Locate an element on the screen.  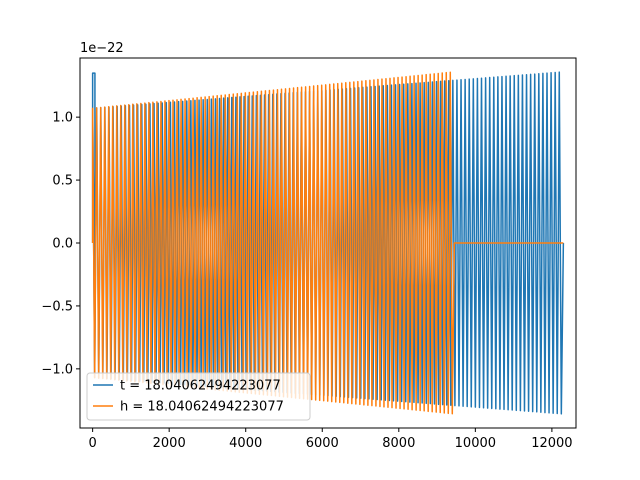
x-tick-label: 4000 is located at coordinates (245, 443).